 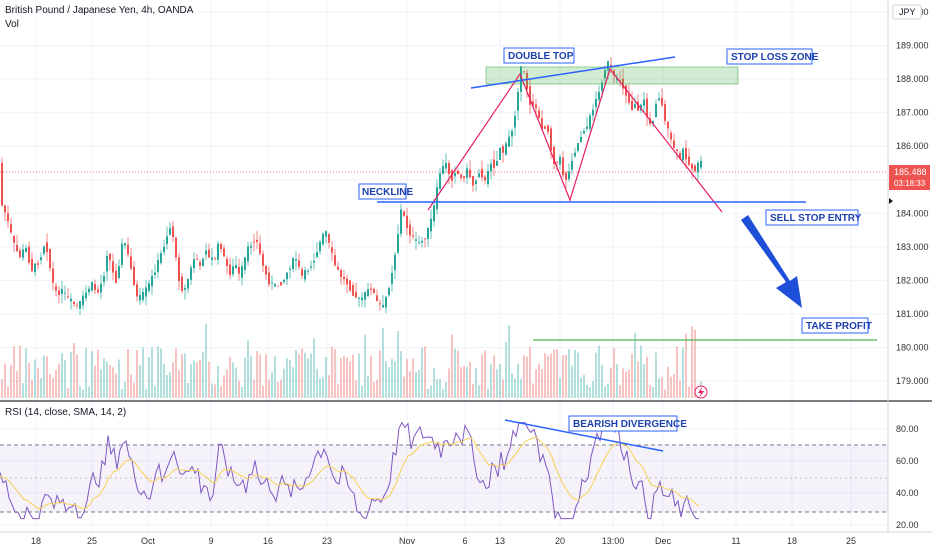 What do you see at coordinates (792, 541) in the screenshot?
I see `time-tick-label: 18` at bounding box center [792, 541].